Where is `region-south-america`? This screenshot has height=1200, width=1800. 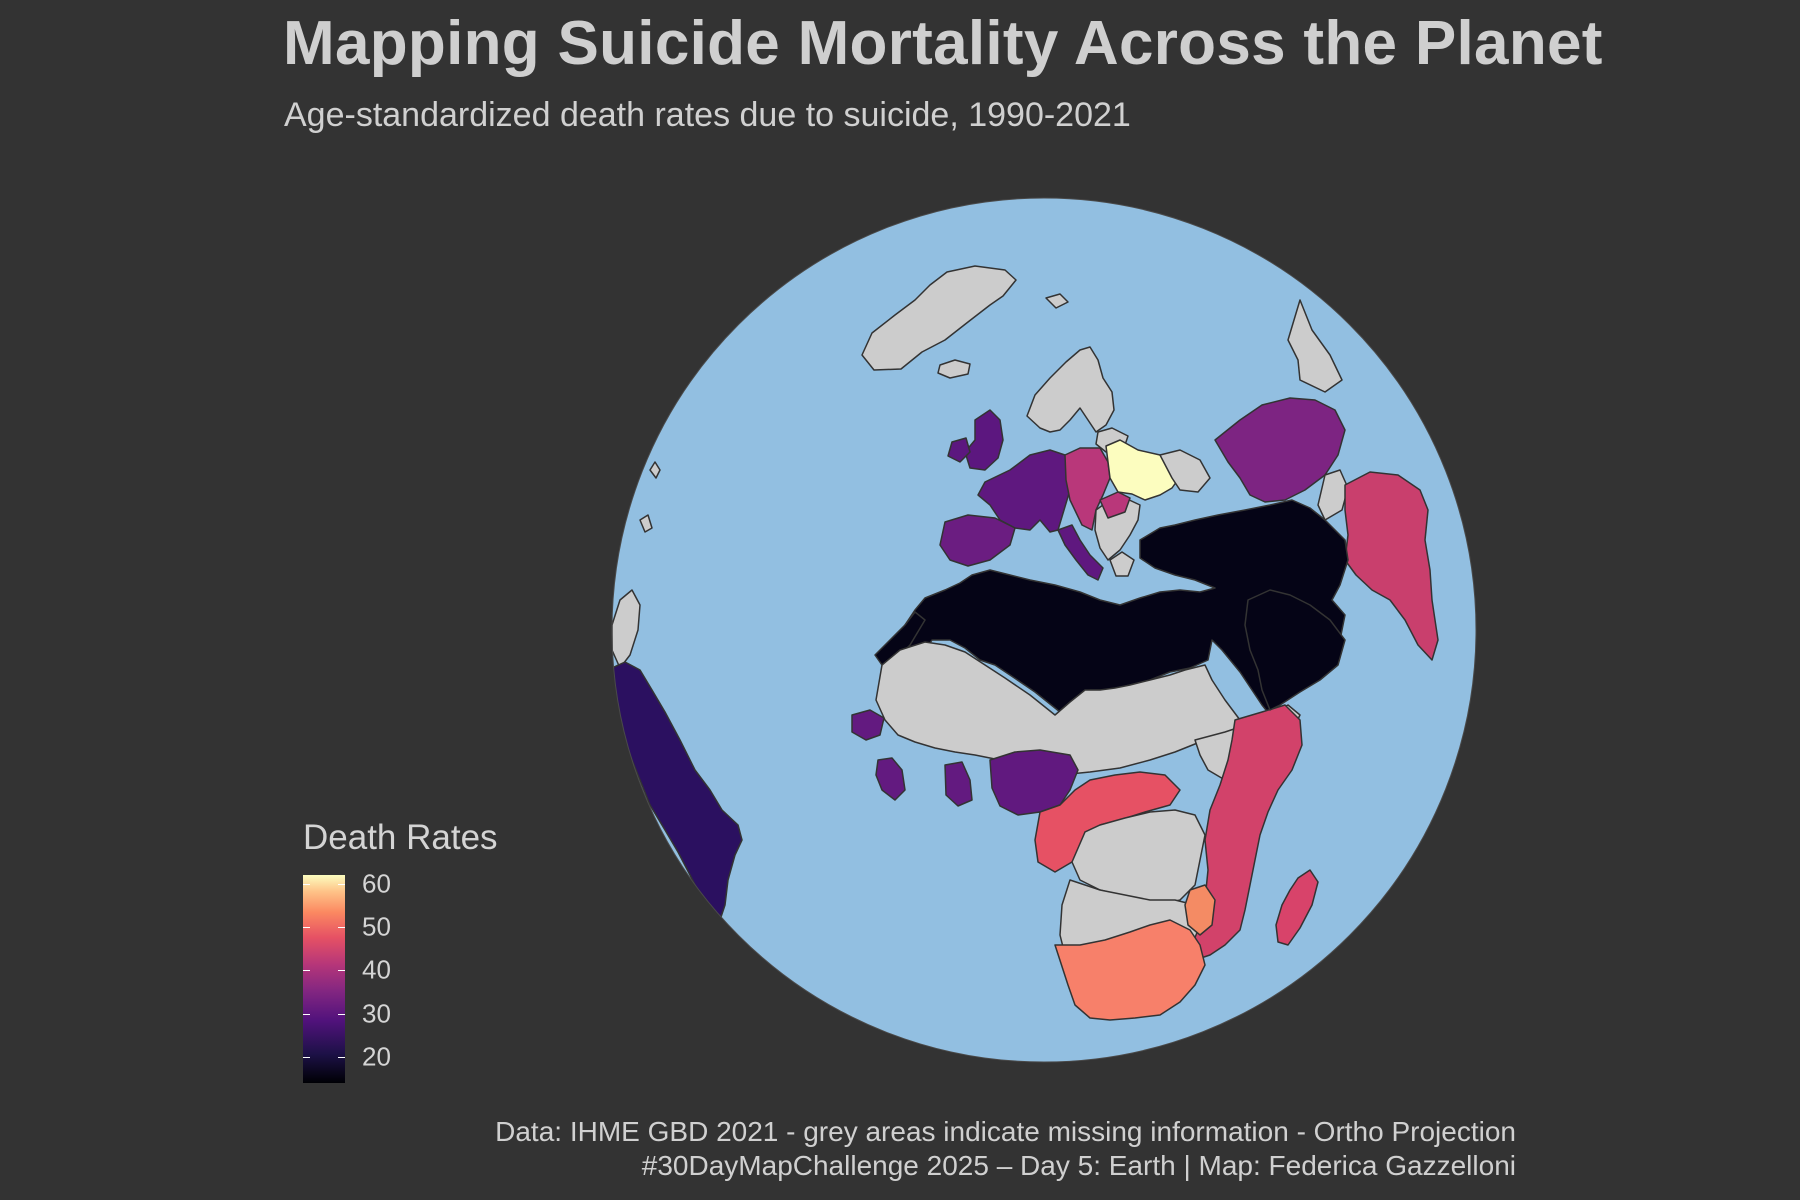 region-south-america is located at coordinates (677, 791).